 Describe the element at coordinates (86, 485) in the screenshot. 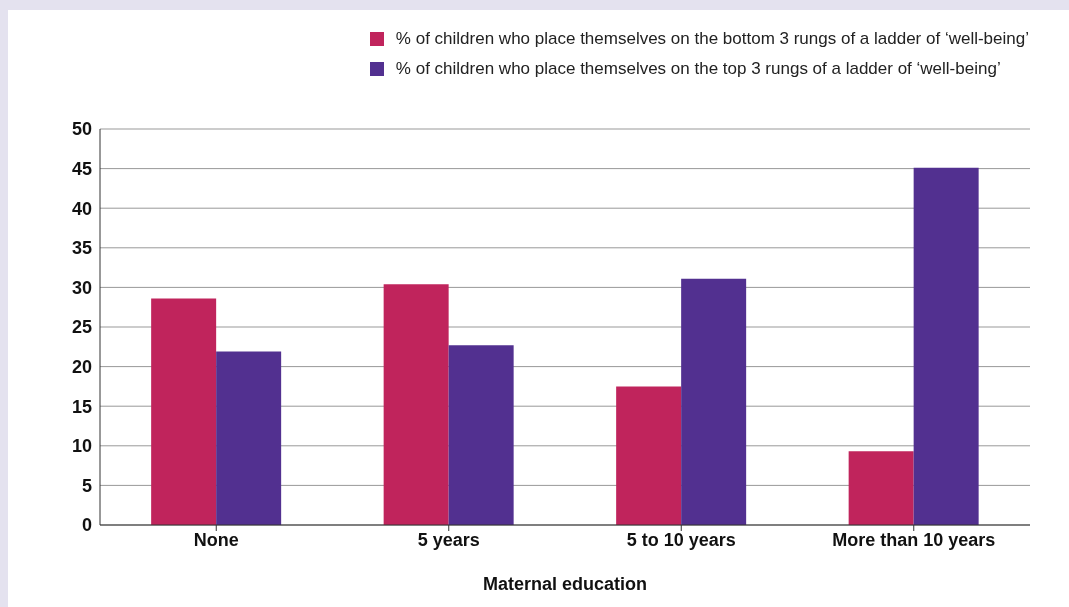

I see `y-tick-label: 5` at that location.